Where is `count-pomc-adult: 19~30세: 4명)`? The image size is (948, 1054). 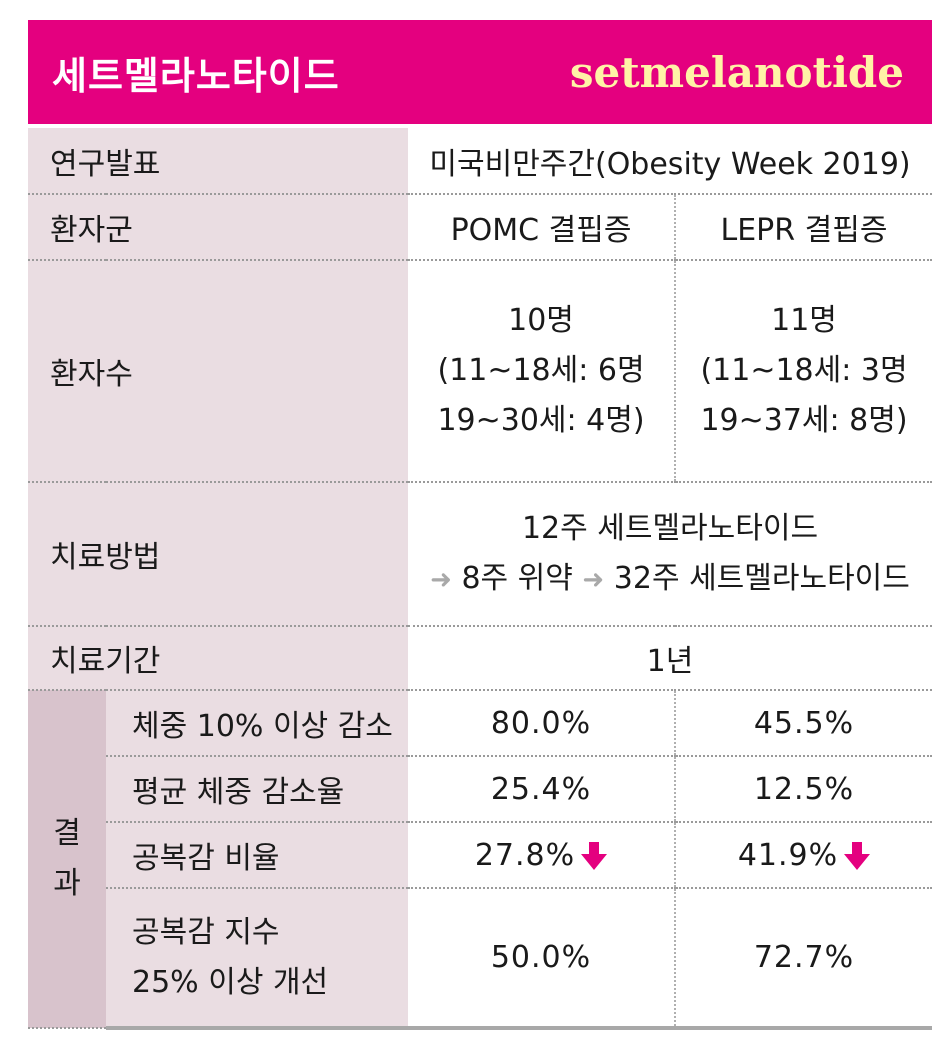
count-pomc-adult: 19~30세: 4명) is located at coordinates (541, 420).